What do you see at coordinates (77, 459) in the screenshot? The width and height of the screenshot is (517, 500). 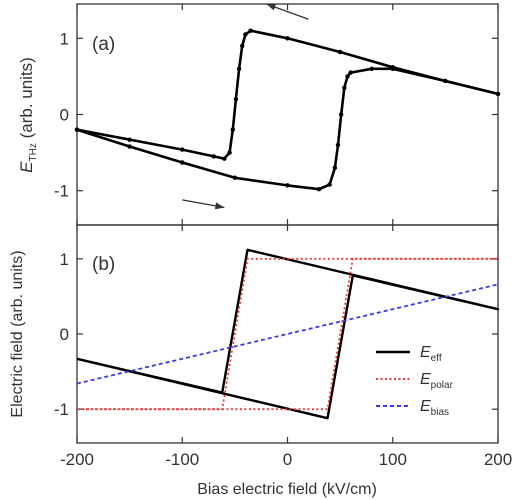 I see `xtick-label: -200` at bounding box center [77, 459].